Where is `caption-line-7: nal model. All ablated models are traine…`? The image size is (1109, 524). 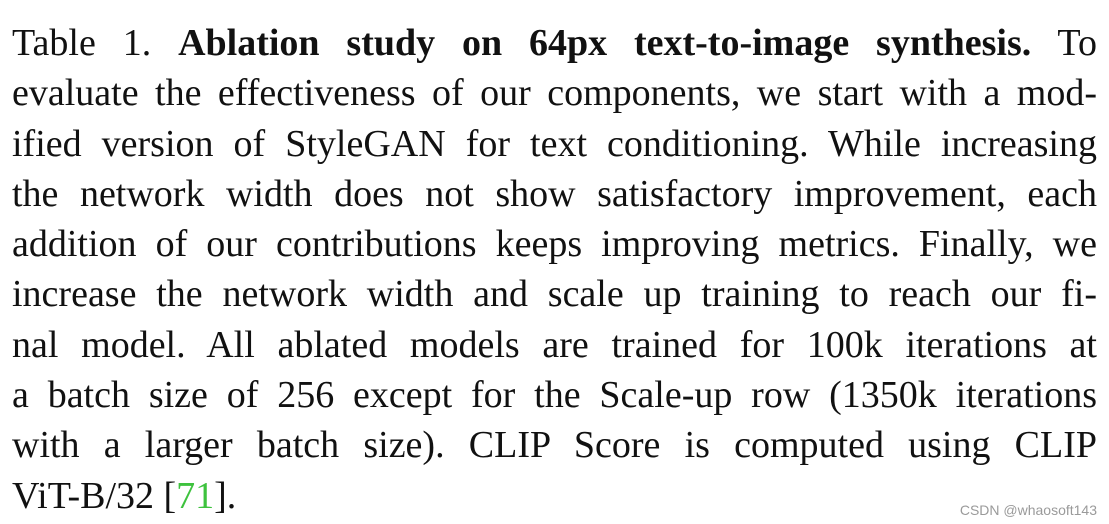
caption-line-7: nal model. All ablated models are traine… is located at coordinates (554, 344).